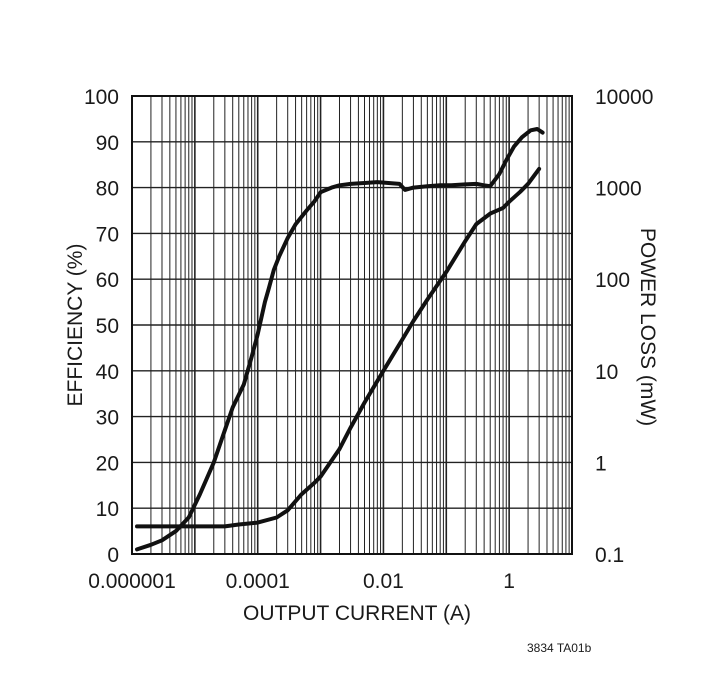 The width and height of the screenshot is (727, 695). I want to click on y-tick-label: 0, so click(113, 555).